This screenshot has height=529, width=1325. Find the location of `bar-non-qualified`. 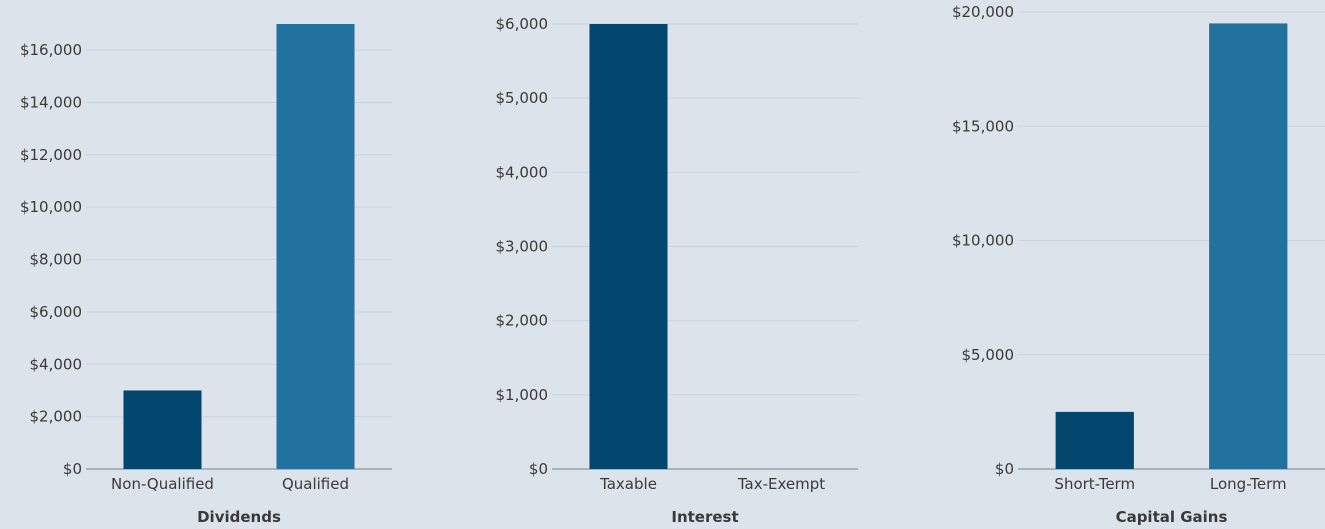

bar-non-qualified is located at coordinates (162, 429).